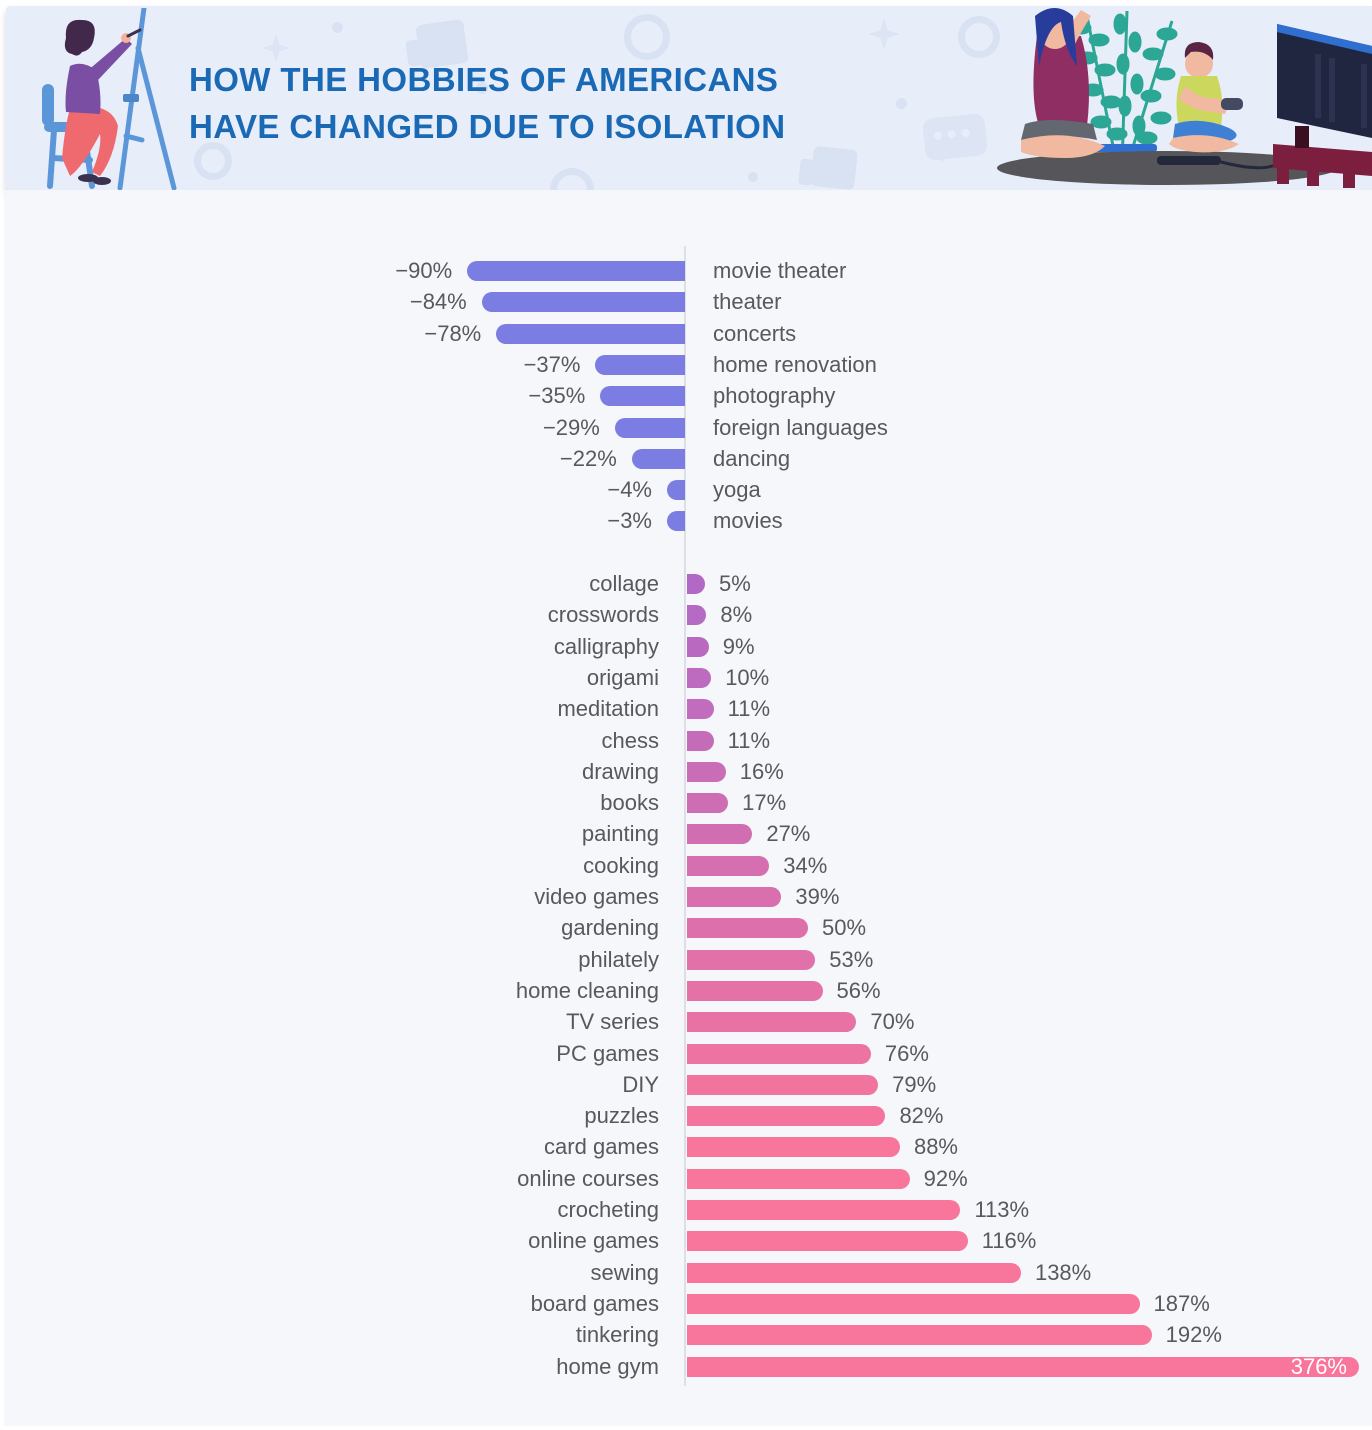 This screenshot has height=1430, width=1372. I want to click on value-label: 76%, so click(906, 1053).